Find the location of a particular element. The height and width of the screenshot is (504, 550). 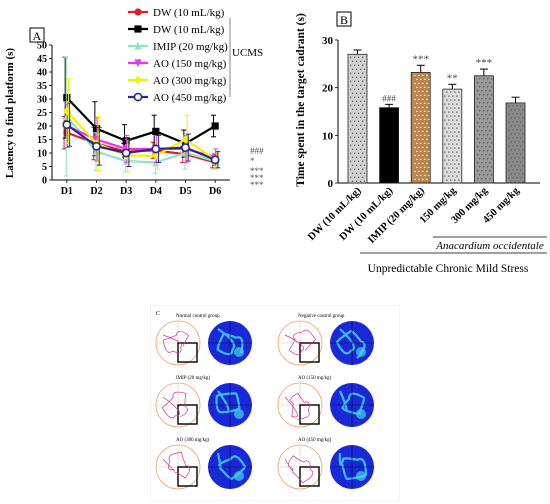

y-tick-label-a: 45 is located at coordinates (42, 59).